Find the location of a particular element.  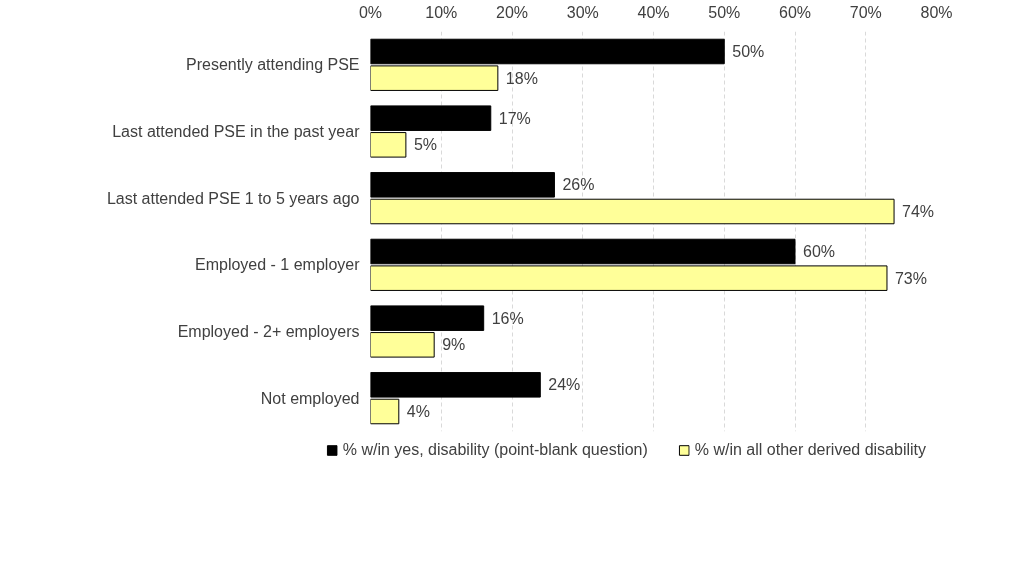

data-label: 16% is located at coordinates (507, 318).